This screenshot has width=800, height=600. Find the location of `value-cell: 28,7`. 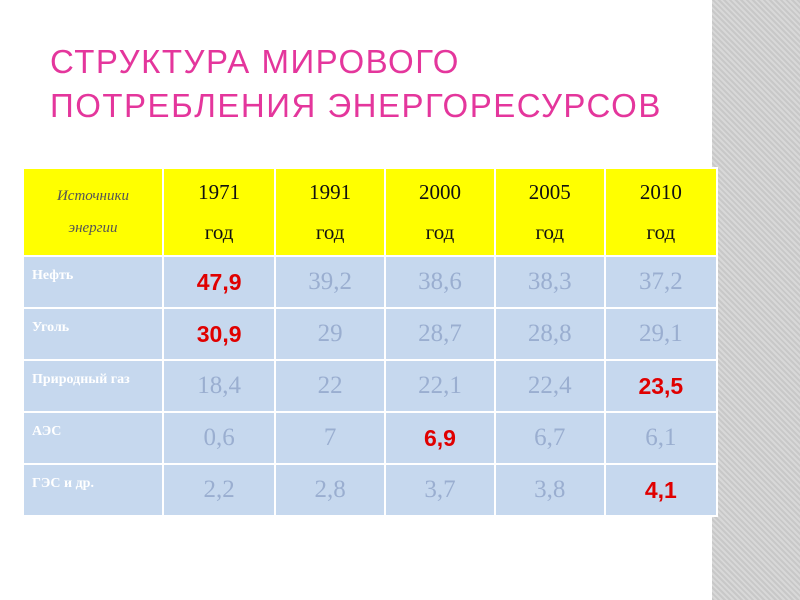

value-cell: 28,7 is located at coordinates (440, 334).